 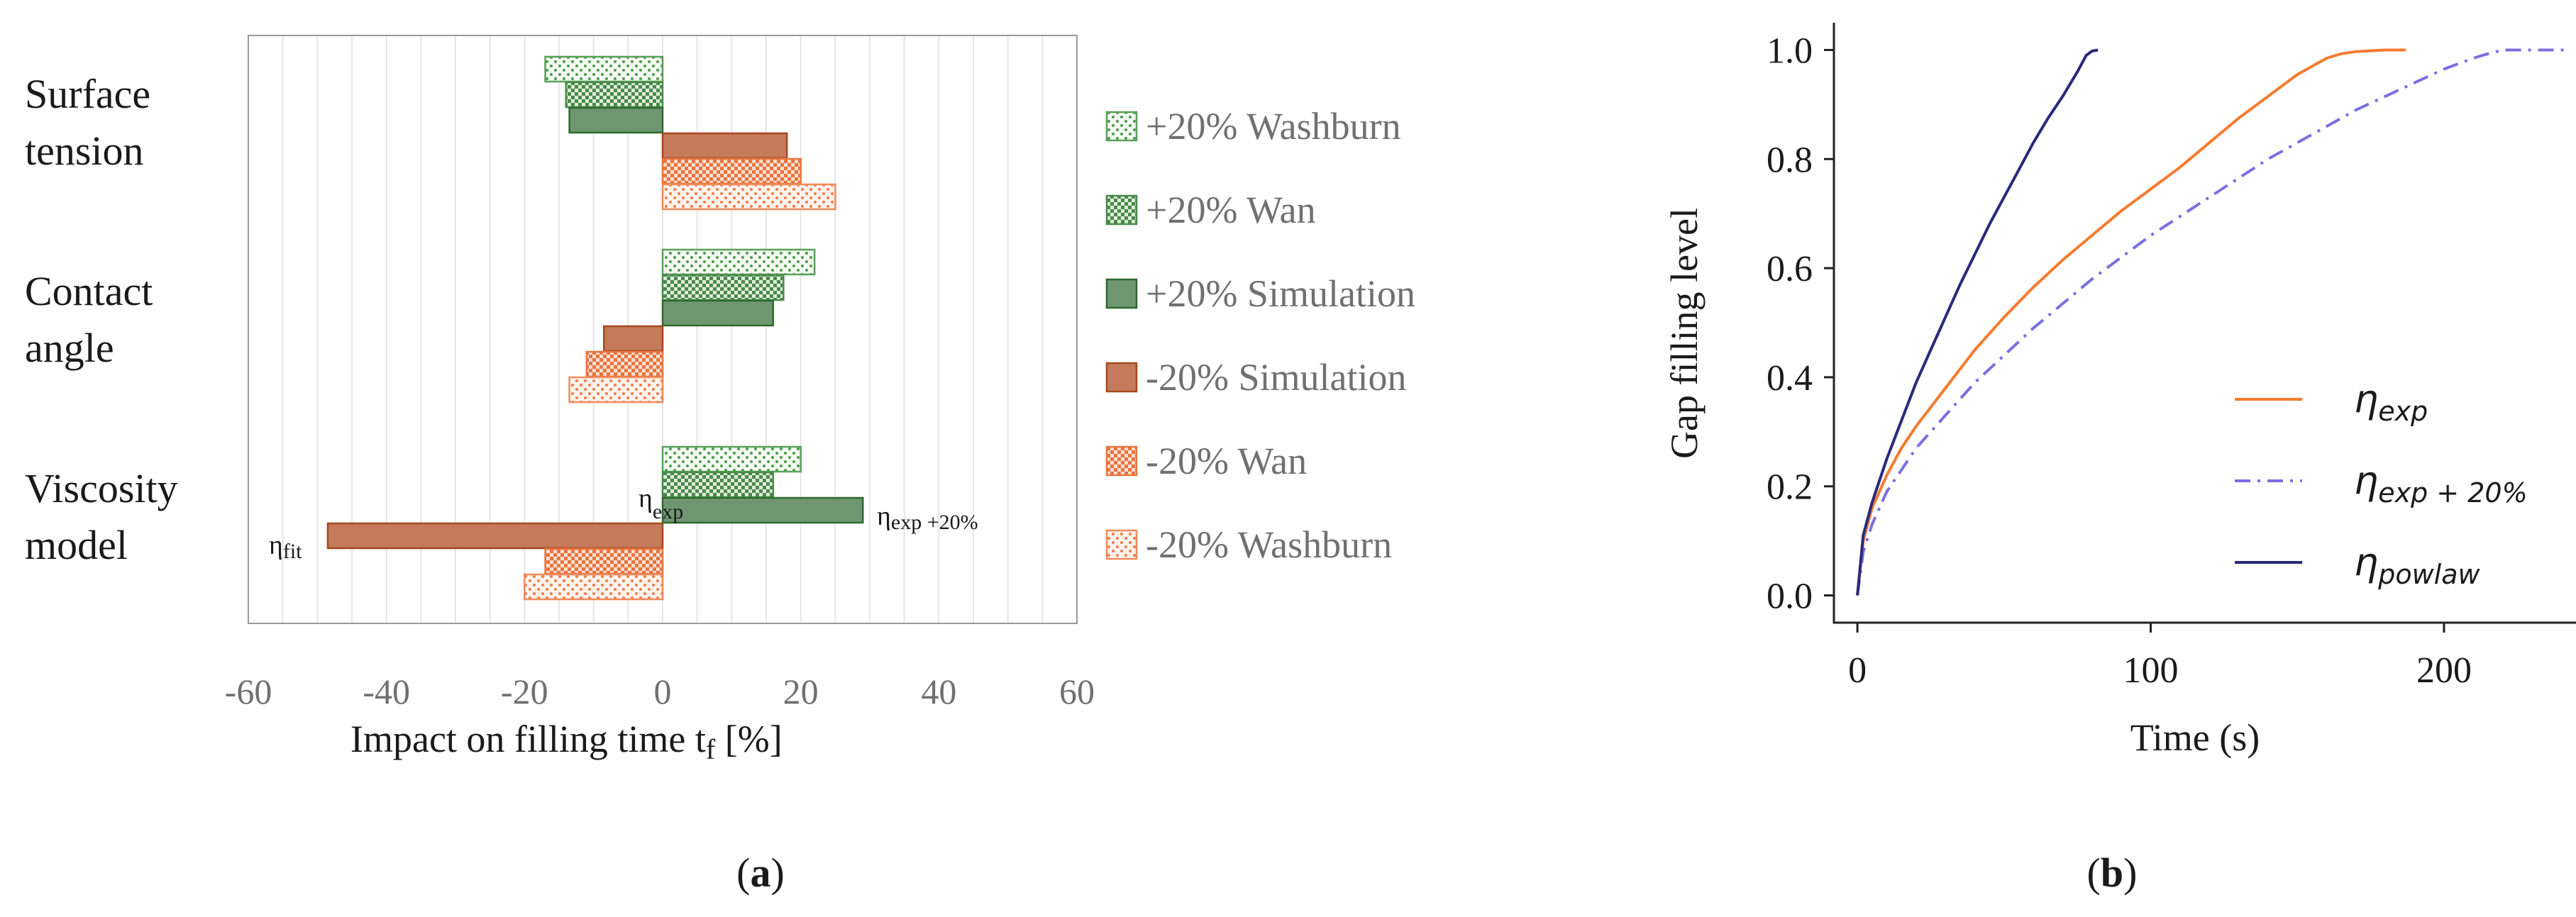 What do you see at coordinates (1790, 51) in the screenshot?
I see `y-tick-label: 1.0` at bounding box center [1790, 51].